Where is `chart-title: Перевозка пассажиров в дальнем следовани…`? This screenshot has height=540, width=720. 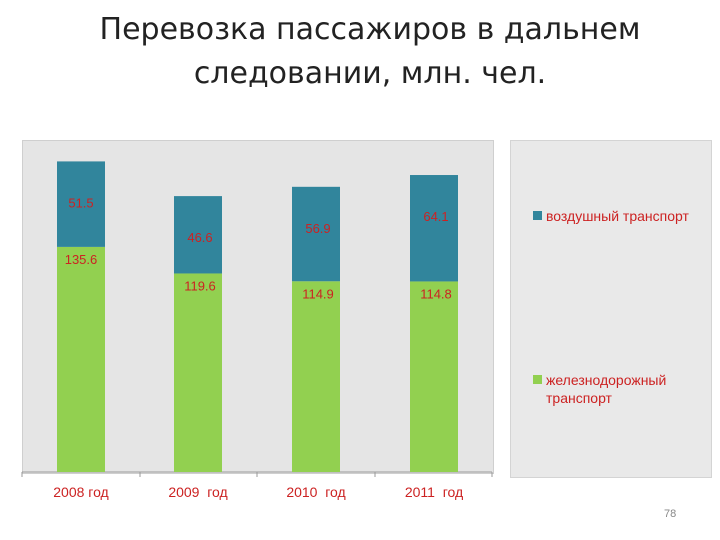 chart-title: Перевозка пассажиров в дальнем следовани… is located at coordinates (370, 52).